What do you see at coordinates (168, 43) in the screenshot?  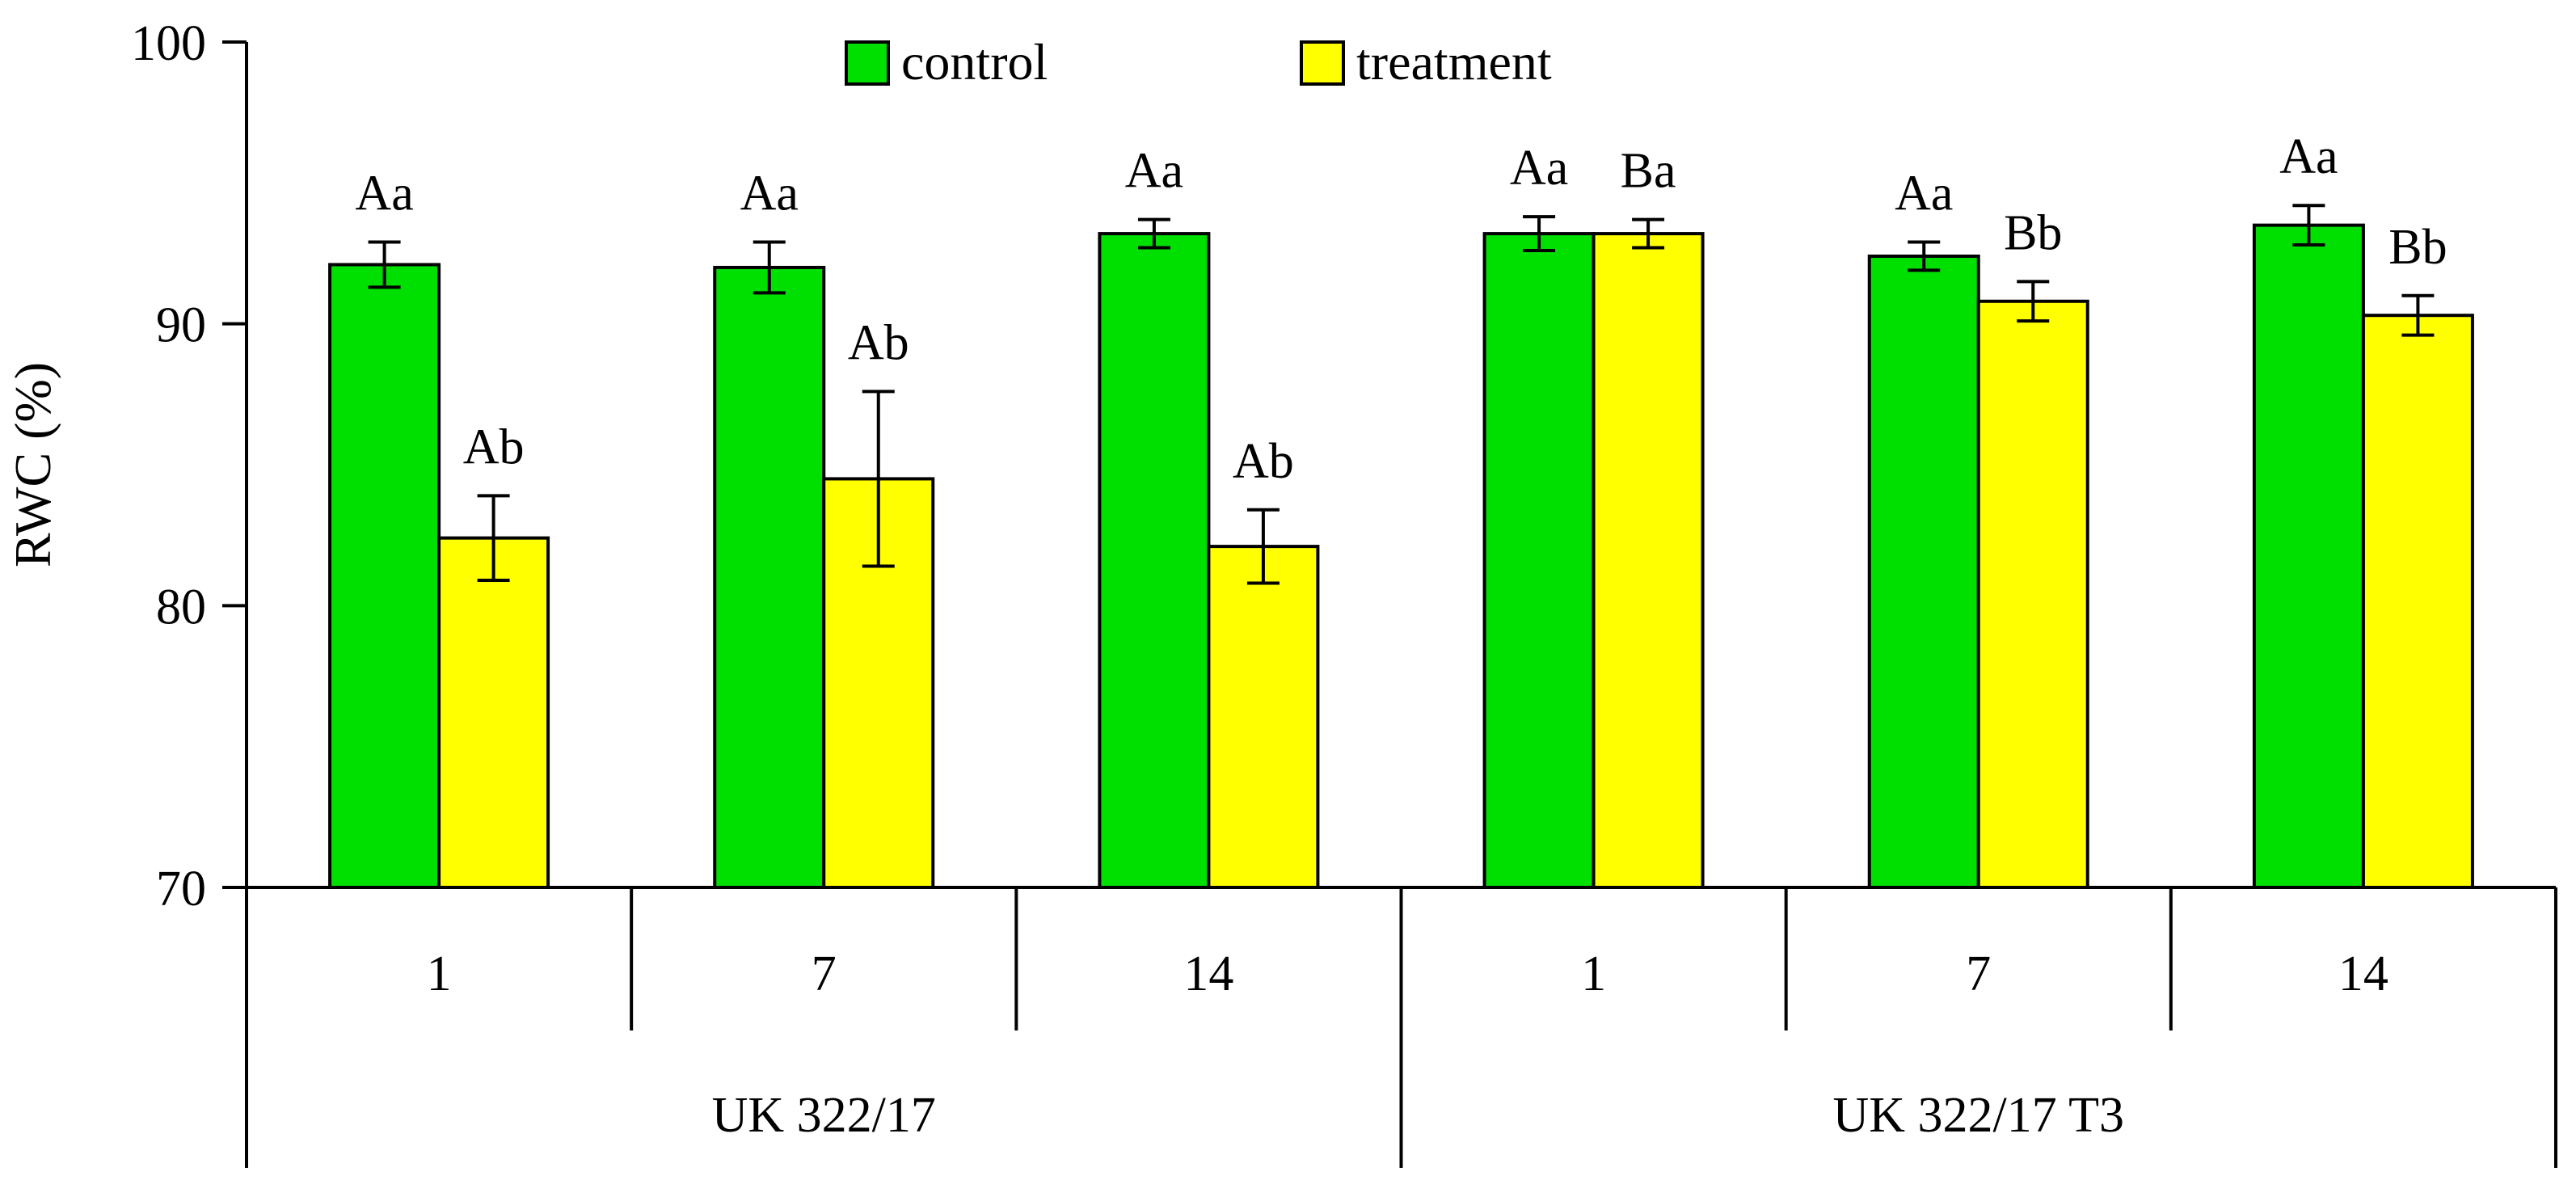 I see `y-tick-label: 100` at bounding box center [168, 43].